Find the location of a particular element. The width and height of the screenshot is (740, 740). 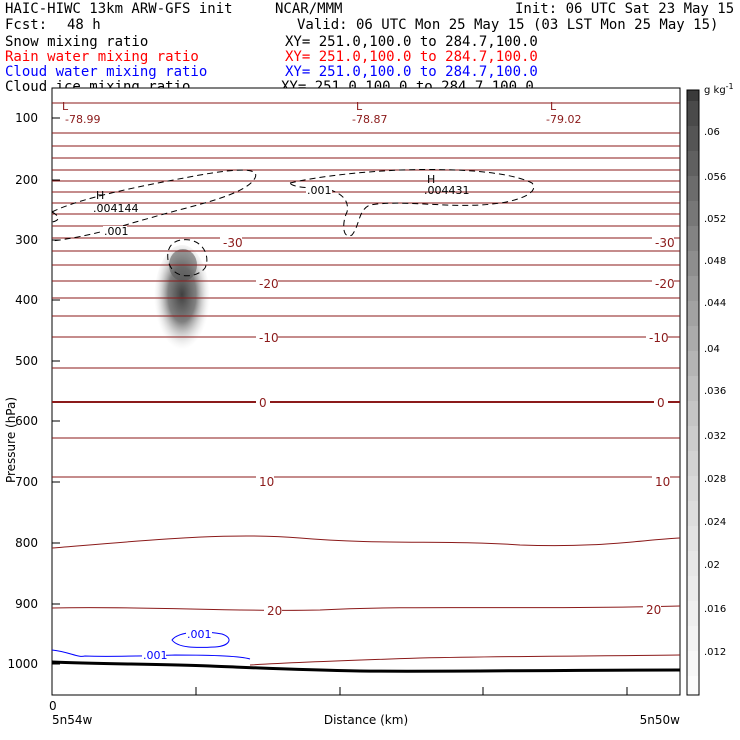

colorbar is located at coordinates (693, 392).